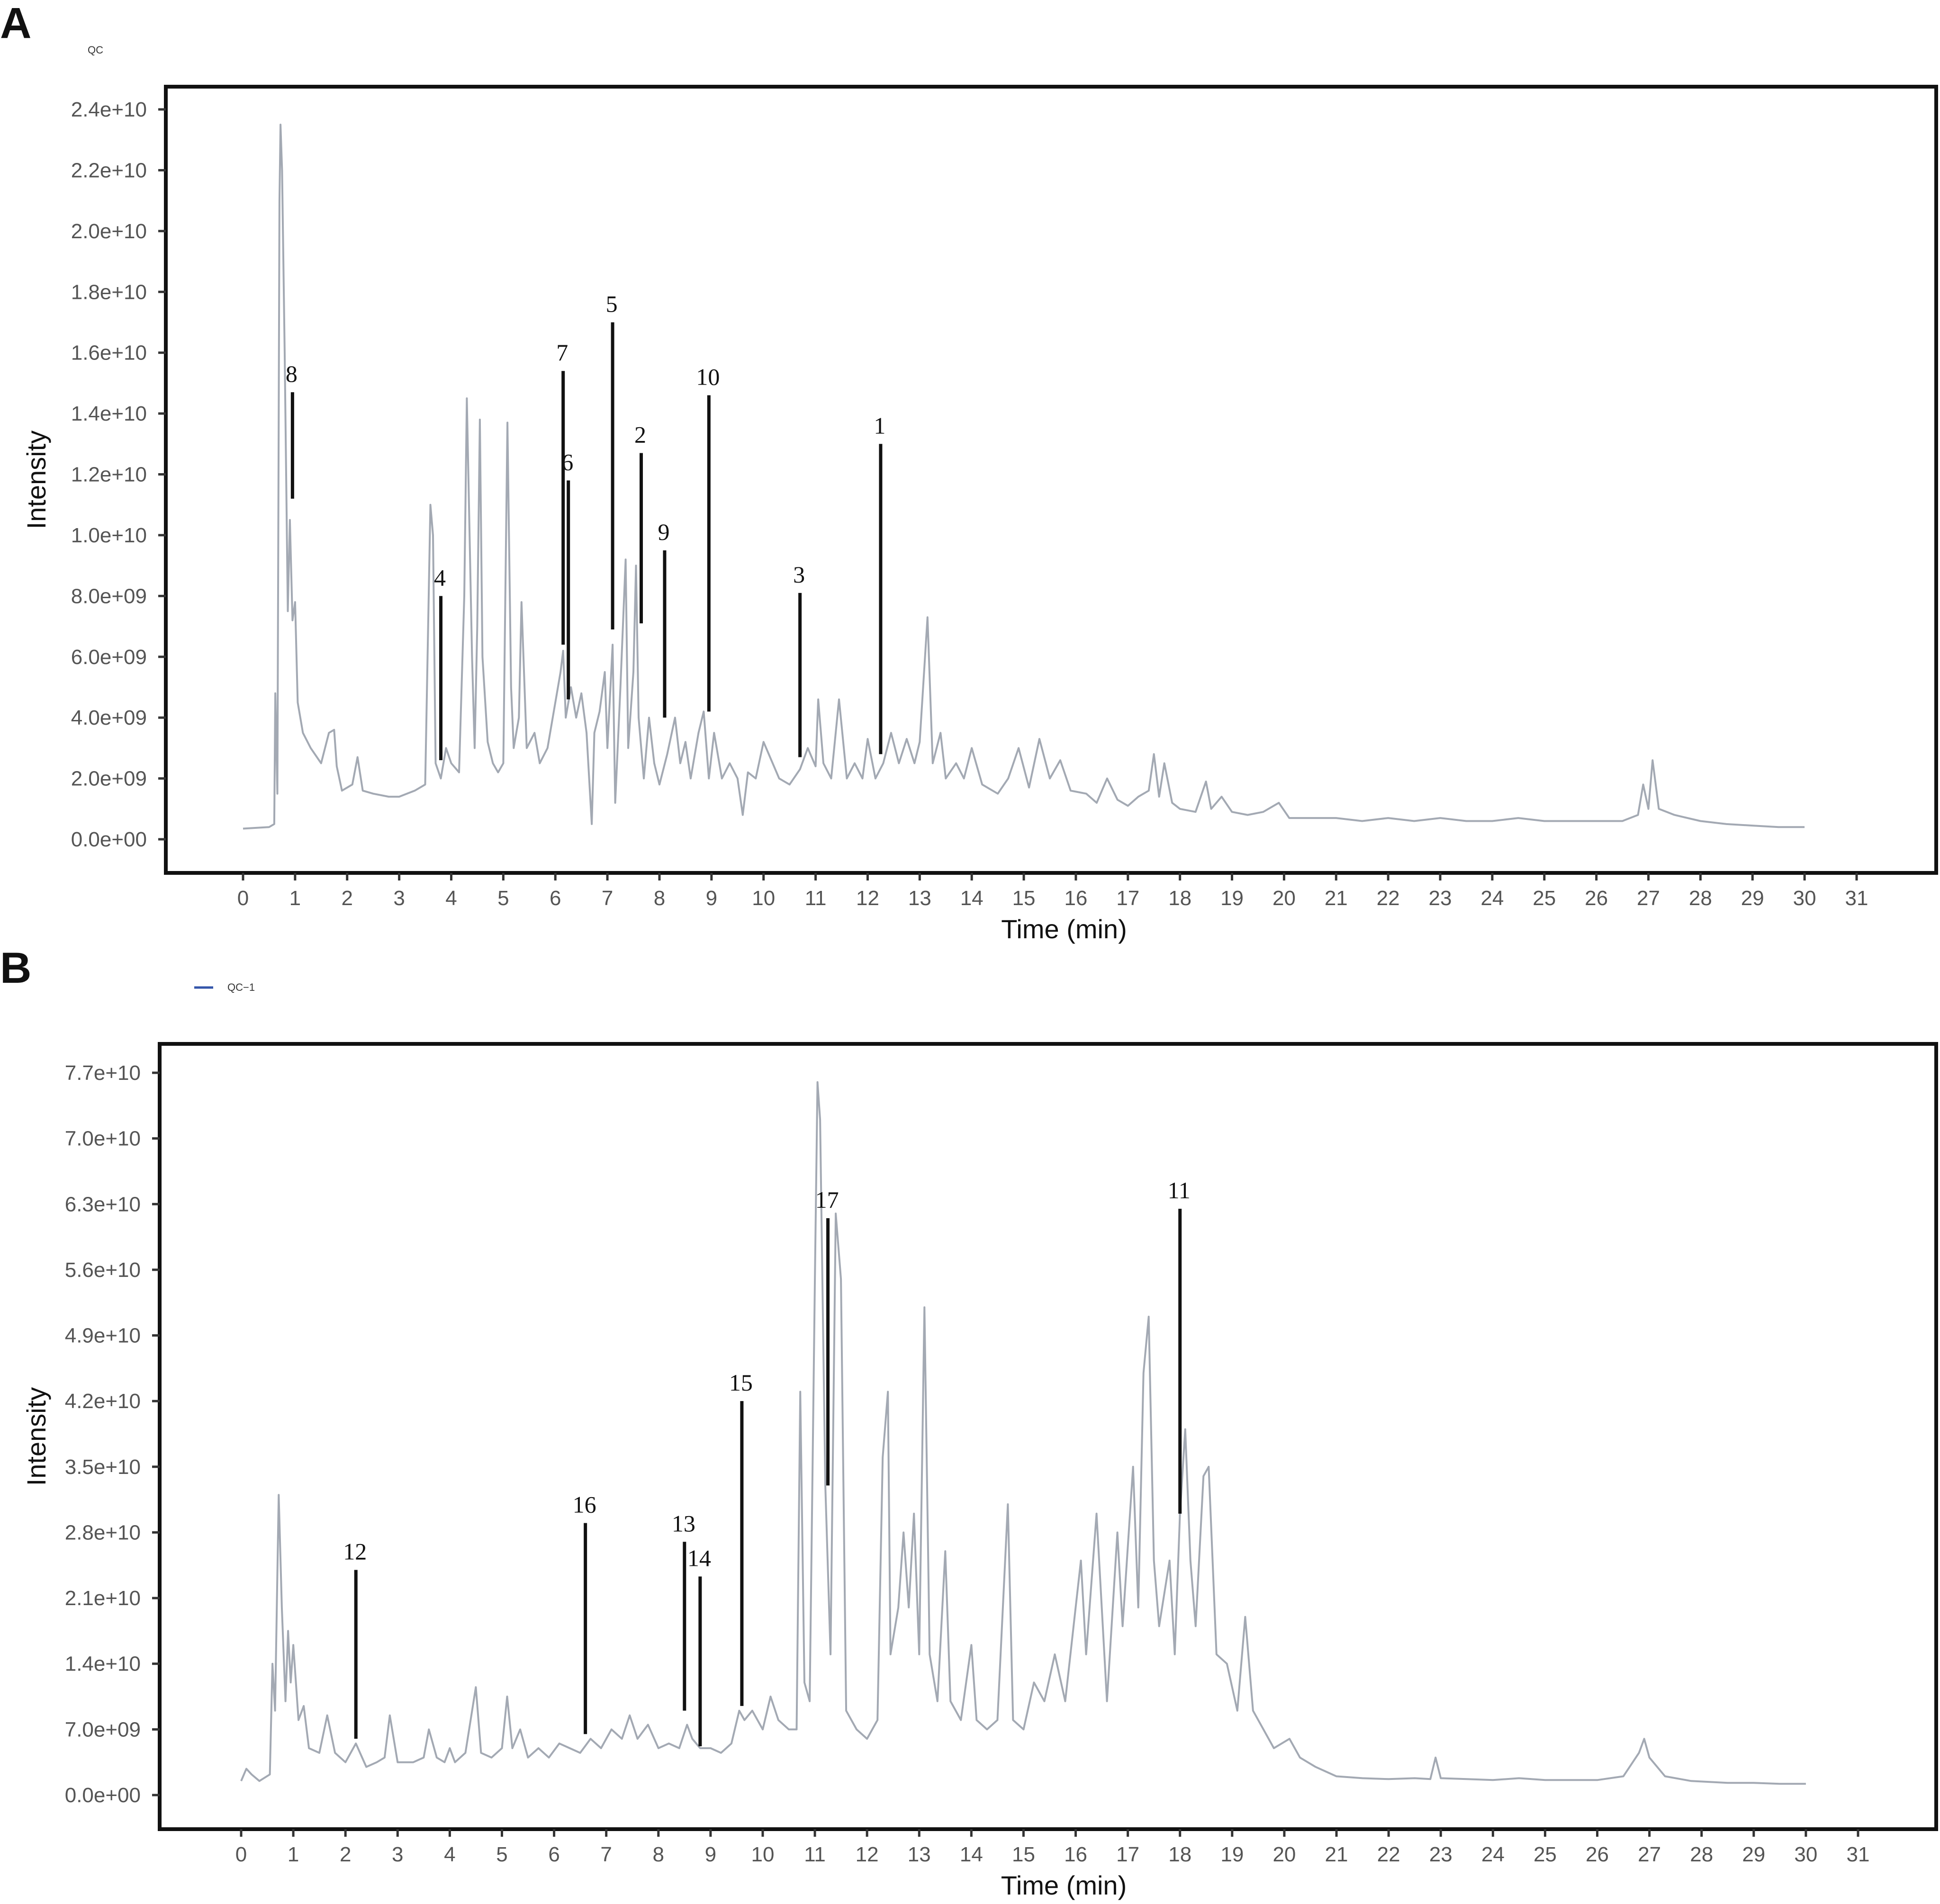 This screenshot has height=1904, width=1940. What do you see at coordinates (241, 987) in the screenshot?
I see `legend-label: QC−1` at bounding box center [241, 987].